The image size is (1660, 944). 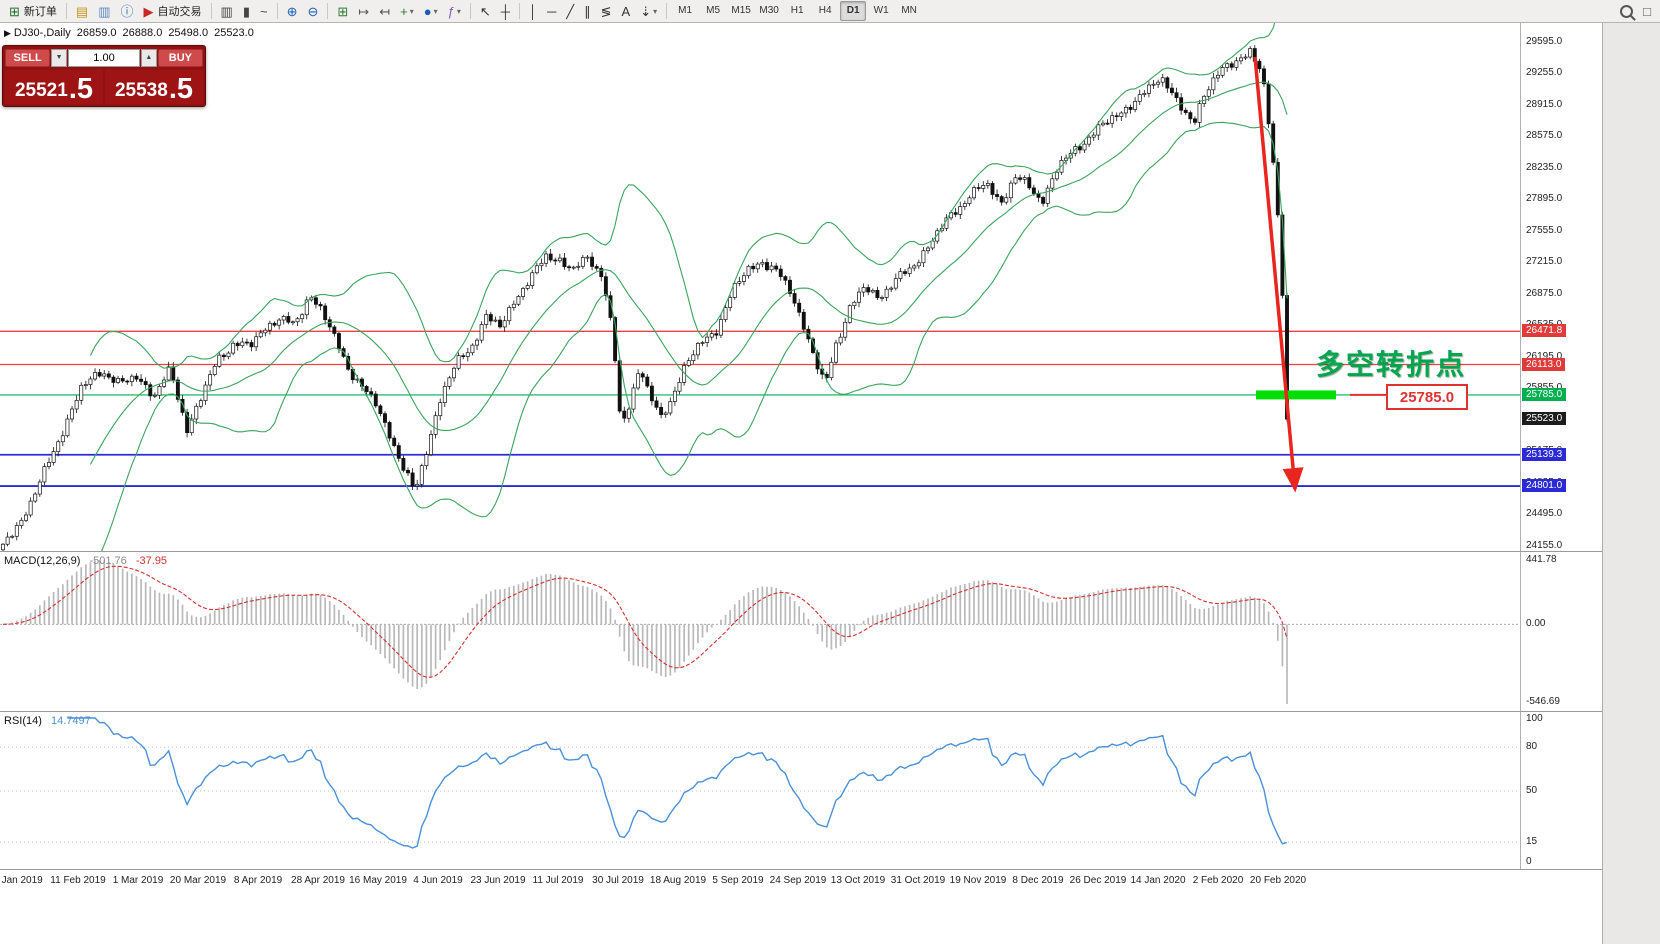 I want to click on ohlc-open: 26859.0, so click(x=96, y=33).